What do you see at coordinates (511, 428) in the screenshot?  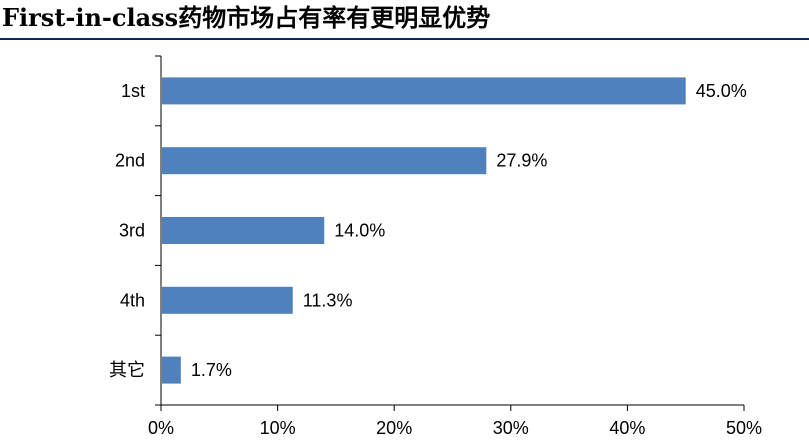 I see `x-tick-label: 30%` at bounding box center [511, 428].